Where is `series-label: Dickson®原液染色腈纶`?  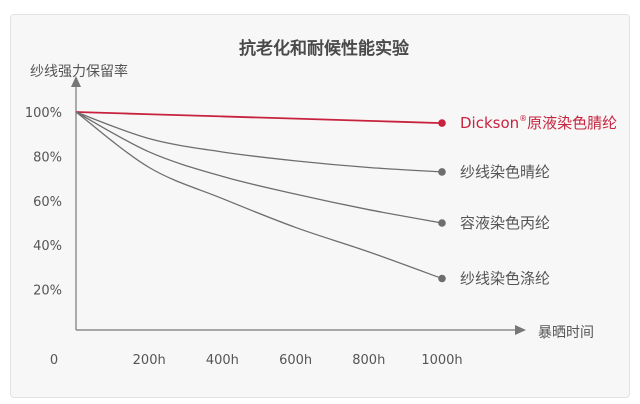 series-label: Dickson®原液染色腈纶 is located at coordinates (538, 123).